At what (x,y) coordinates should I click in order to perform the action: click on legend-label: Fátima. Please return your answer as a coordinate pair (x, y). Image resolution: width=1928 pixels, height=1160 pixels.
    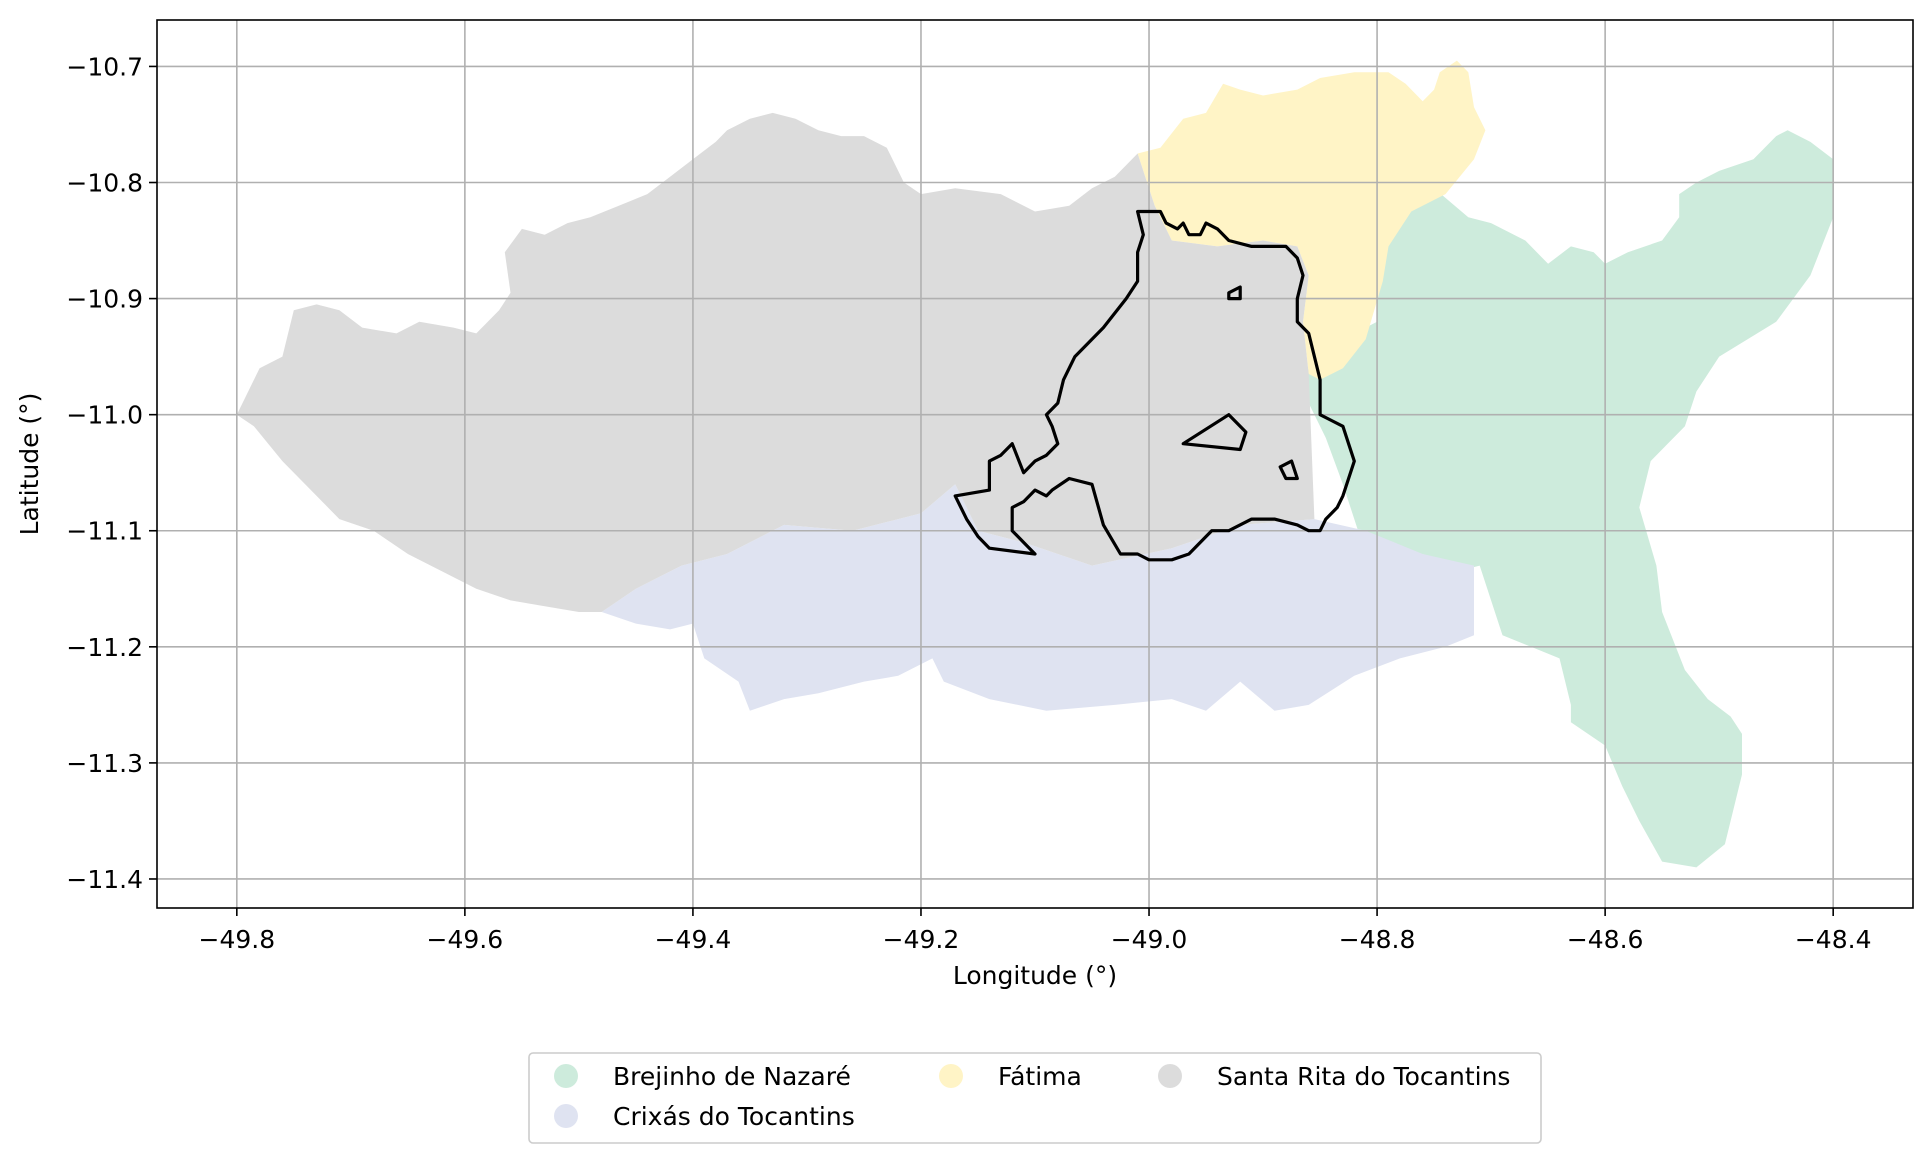
    Looking at the image, I should click on (1040, 1076).